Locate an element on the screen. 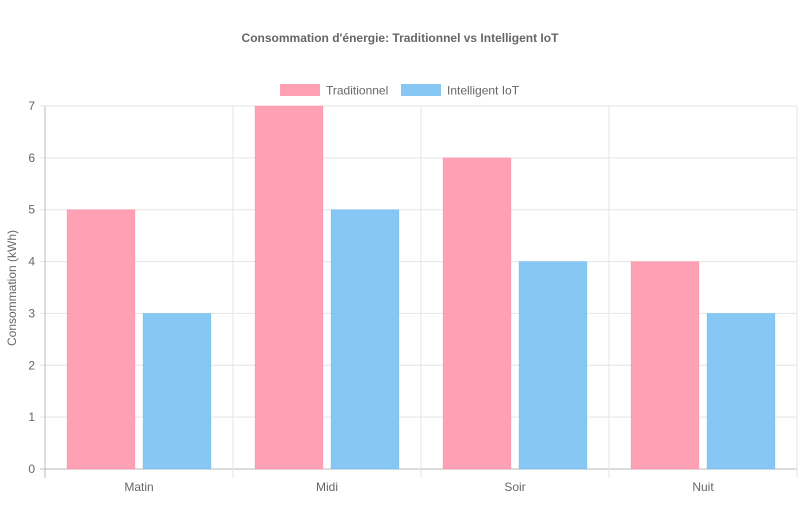  legend: Traditionnel Intelligent IoT is located at coordinates (400, 91).